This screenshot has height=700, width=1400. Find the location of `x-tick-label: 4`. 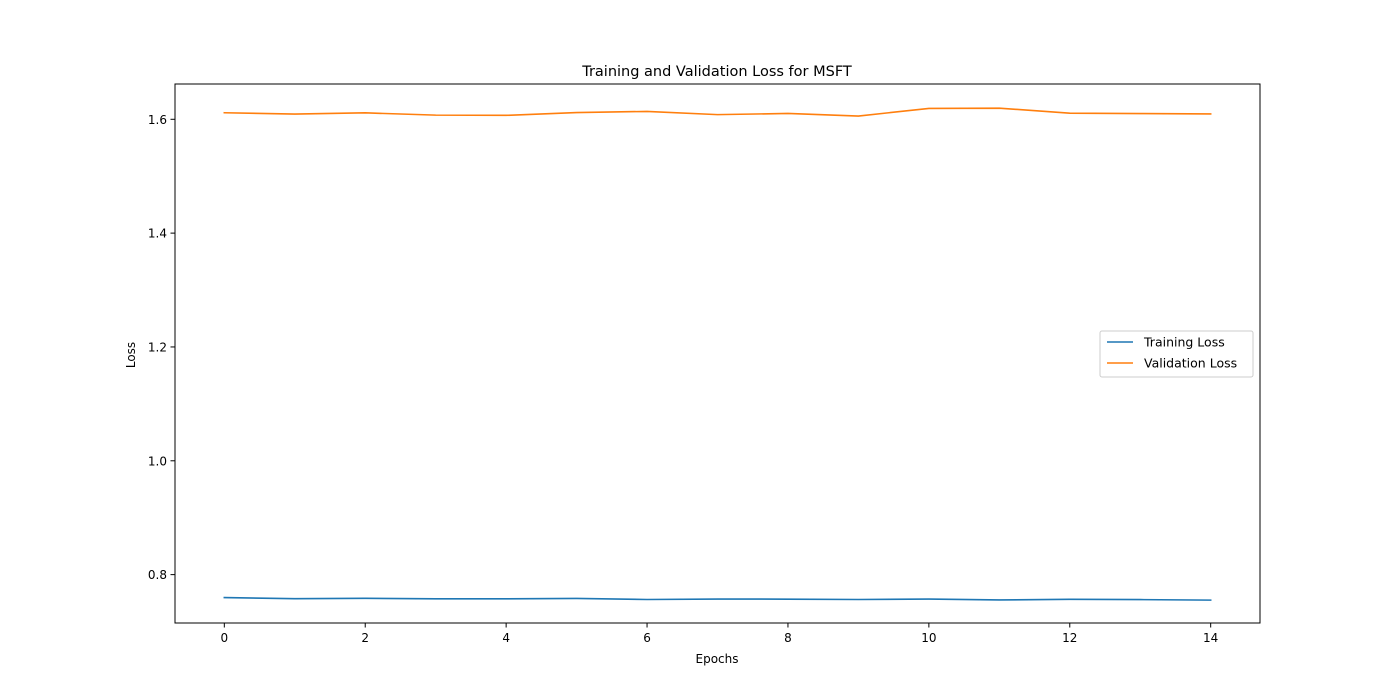

x-tick-label: 4 is located at coordinates (506, 638).